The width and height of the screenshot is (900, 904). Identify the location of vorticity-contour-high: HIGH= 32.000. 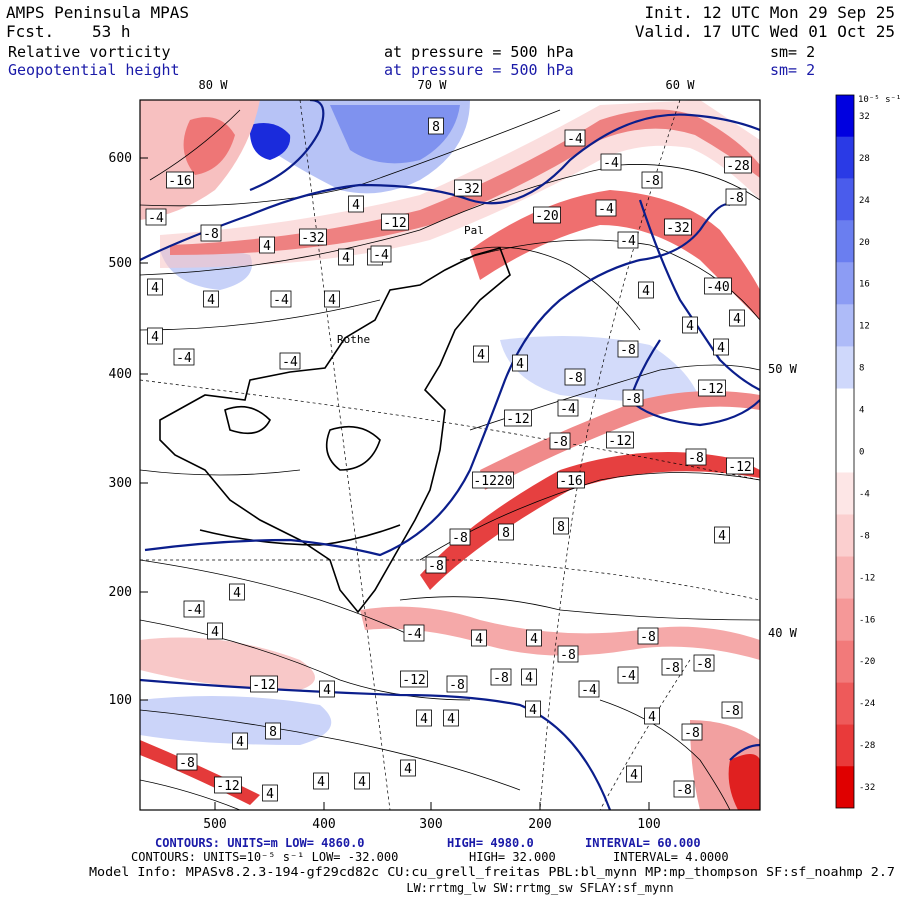
(512, 857).